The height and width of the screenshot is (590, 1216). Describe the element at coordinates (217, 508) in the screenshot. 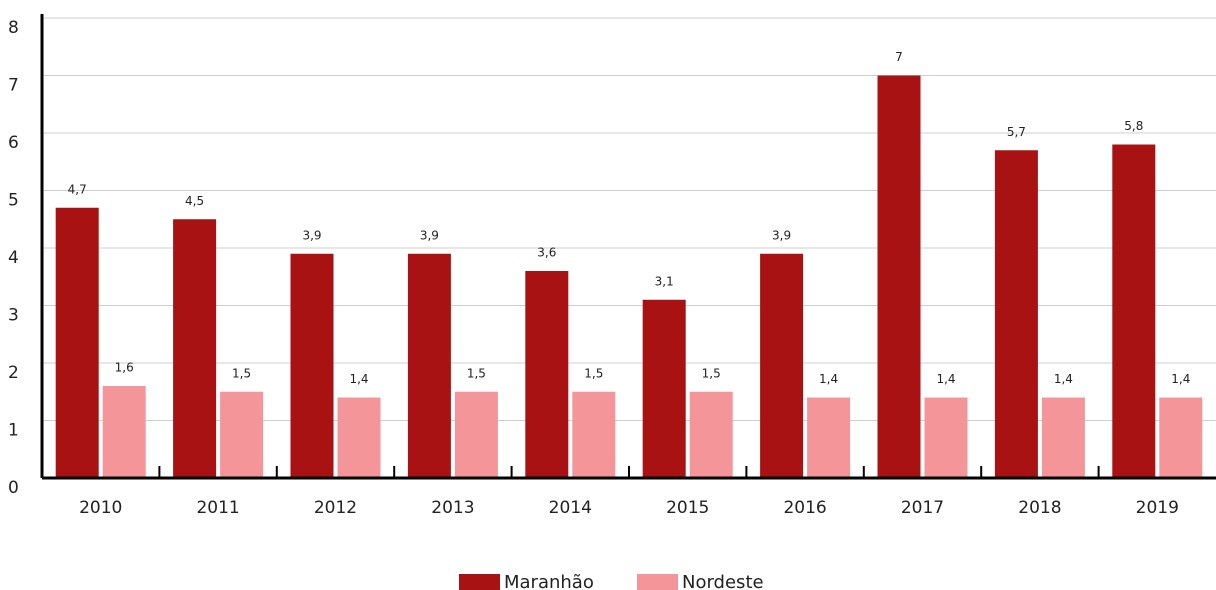

I see `x-tick-label: 2011` at that location.